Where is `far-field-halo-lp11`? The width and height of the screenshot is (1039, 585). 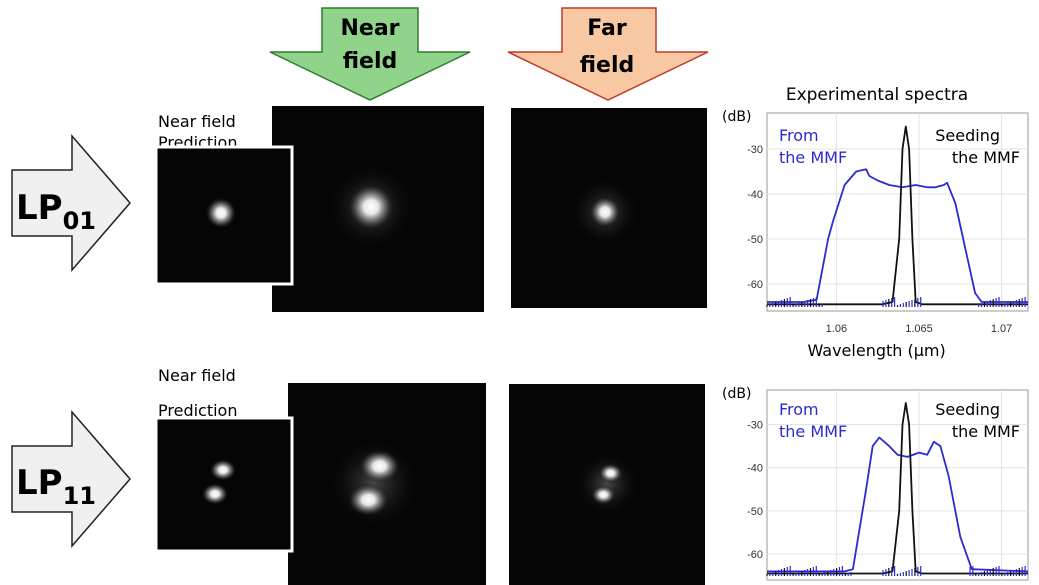
far-field-halo-lp11 is located at coordinates (607, 484).